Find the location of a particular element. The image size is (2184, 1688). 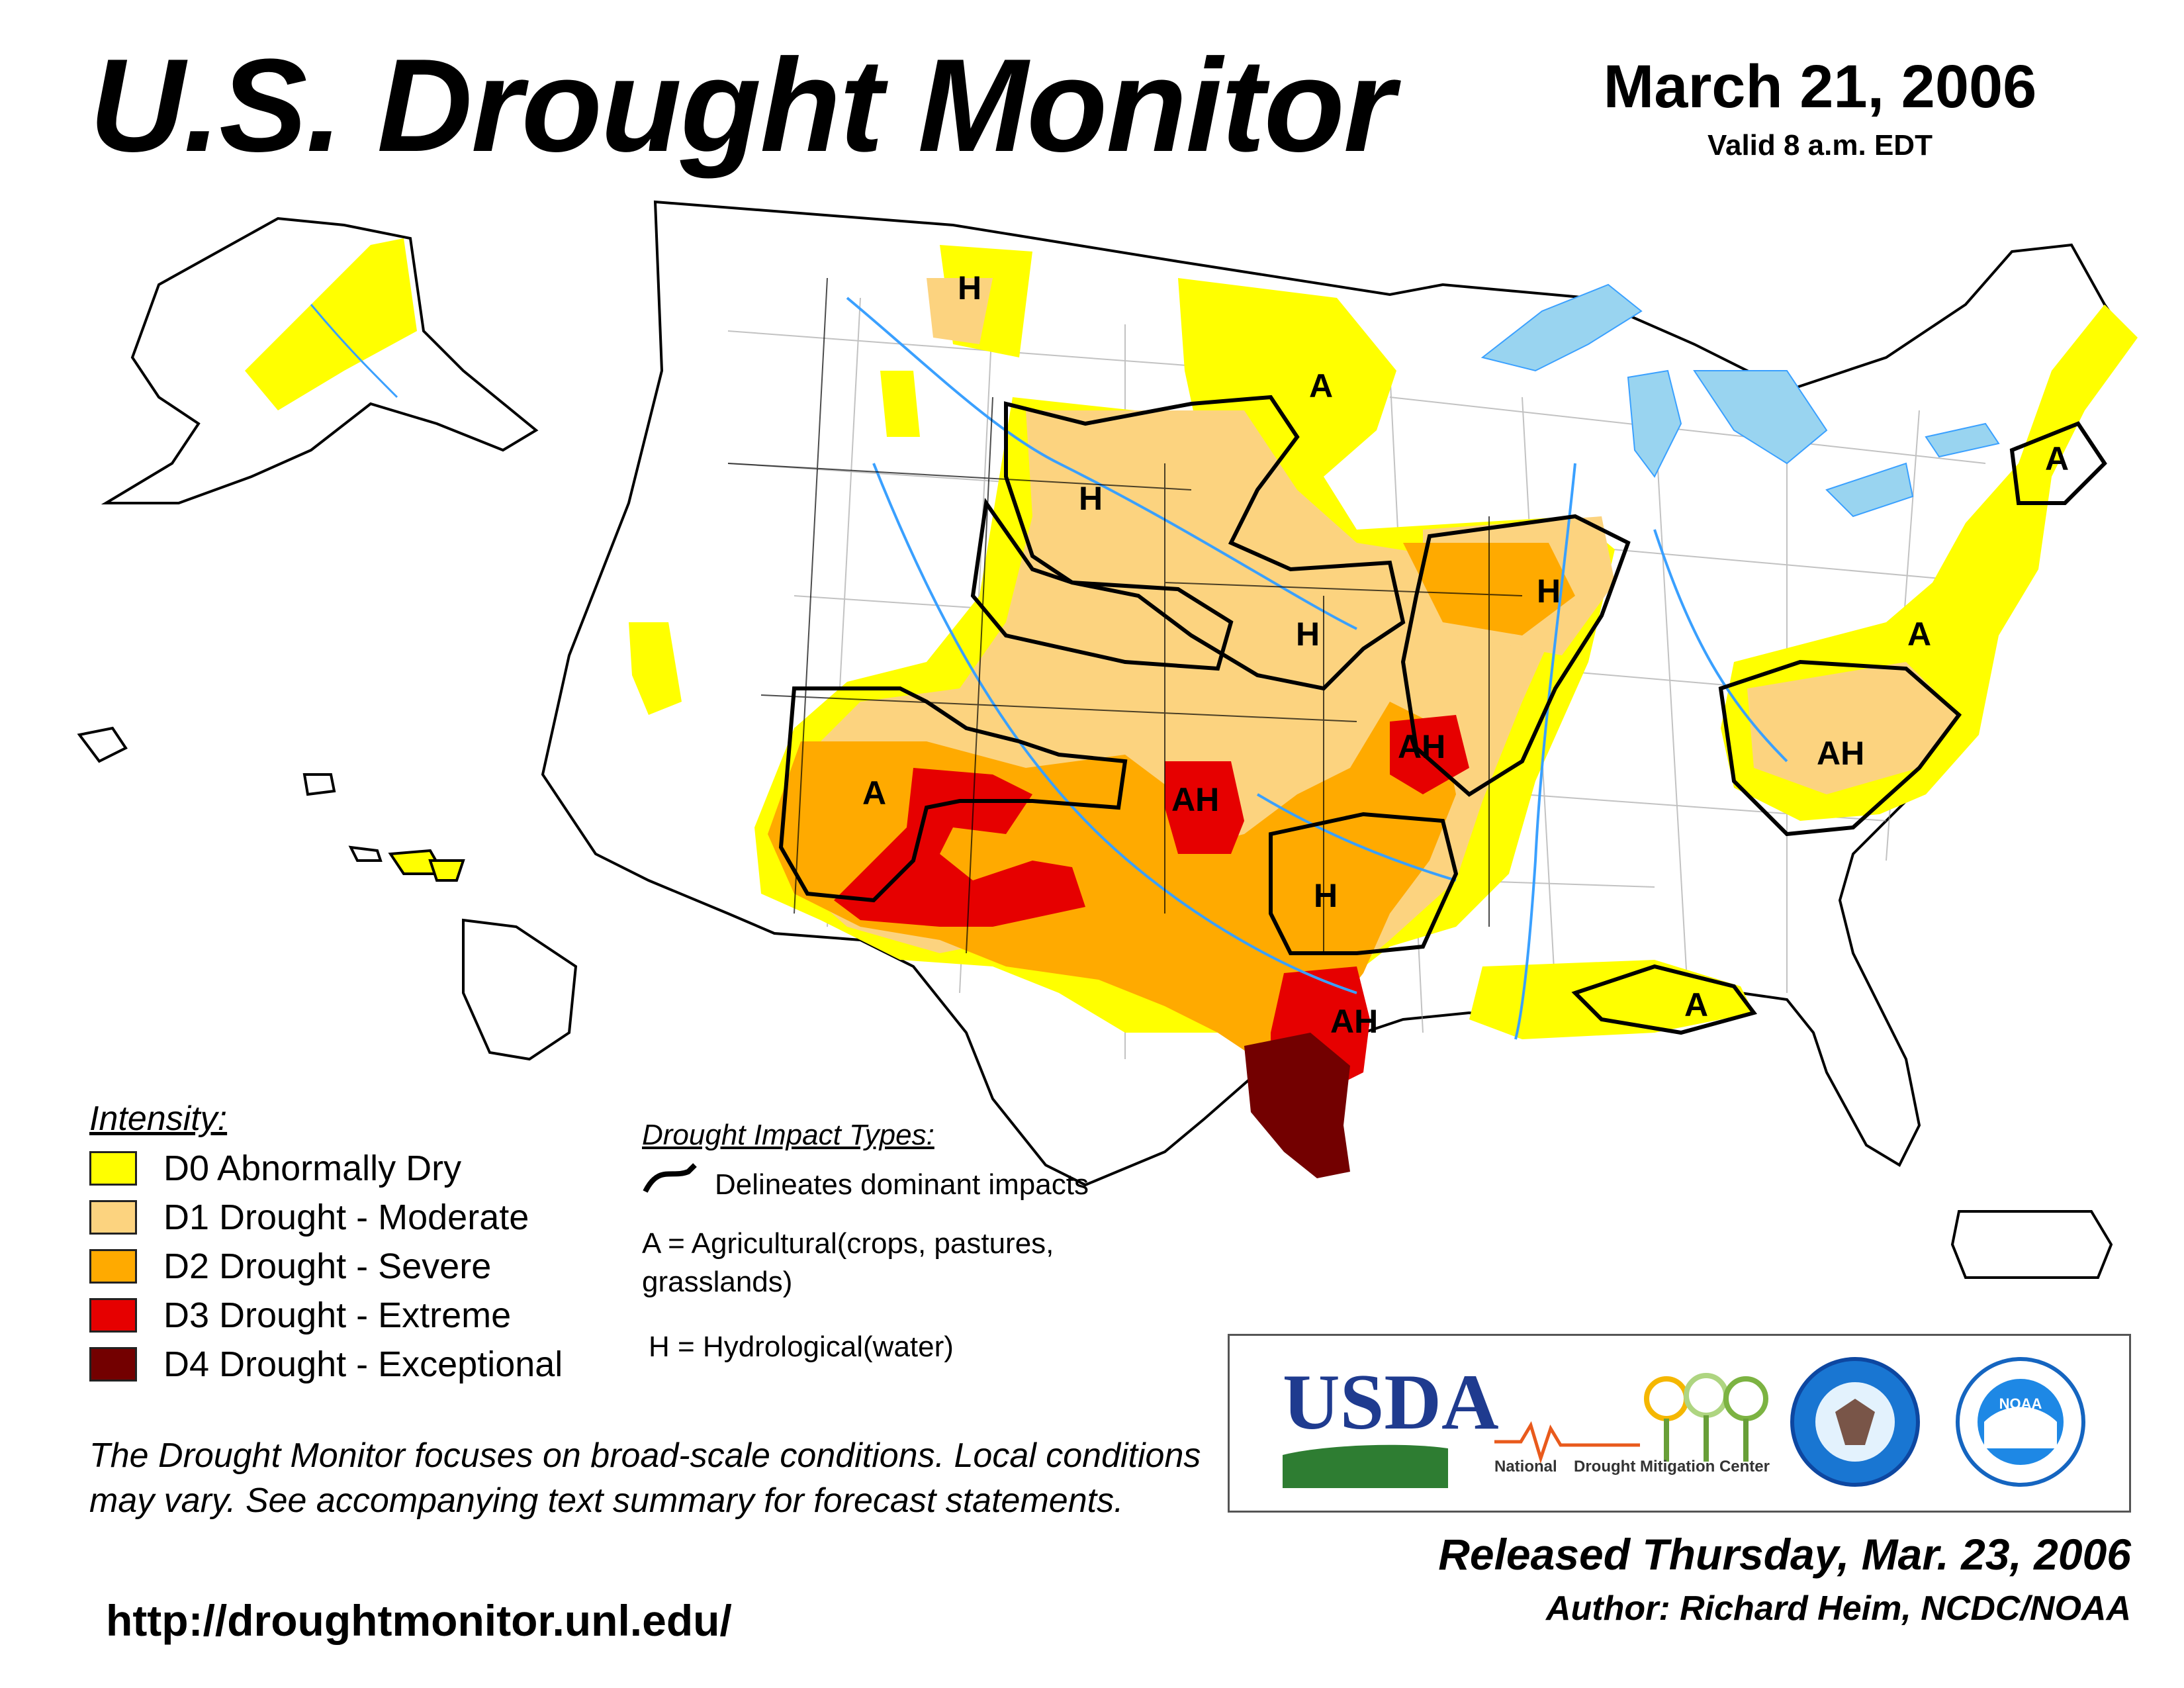

impact-hydrological: H = Hydrological(water) is located at coordinates (802, 1347).